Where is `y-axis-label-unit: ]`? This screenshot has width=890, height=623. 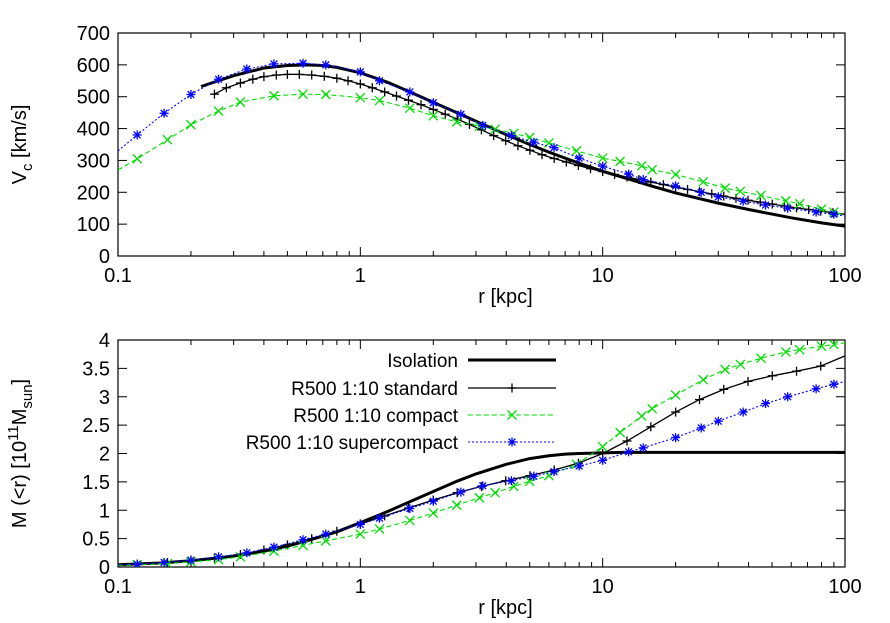
y-axis-label-unit: ] is located at coordinates (20, 382).